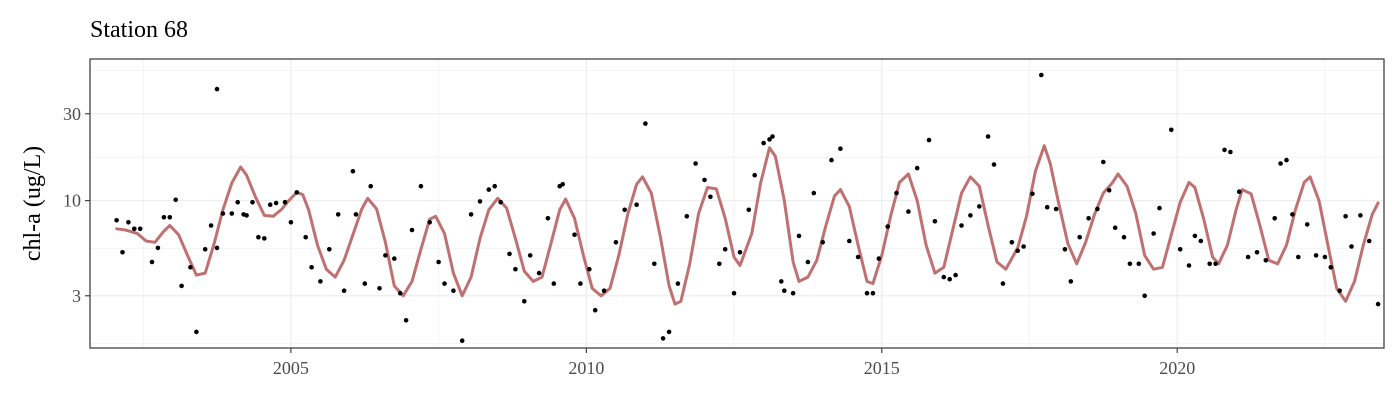  I want to click on y-tick-label: 30, so click(72, 114).